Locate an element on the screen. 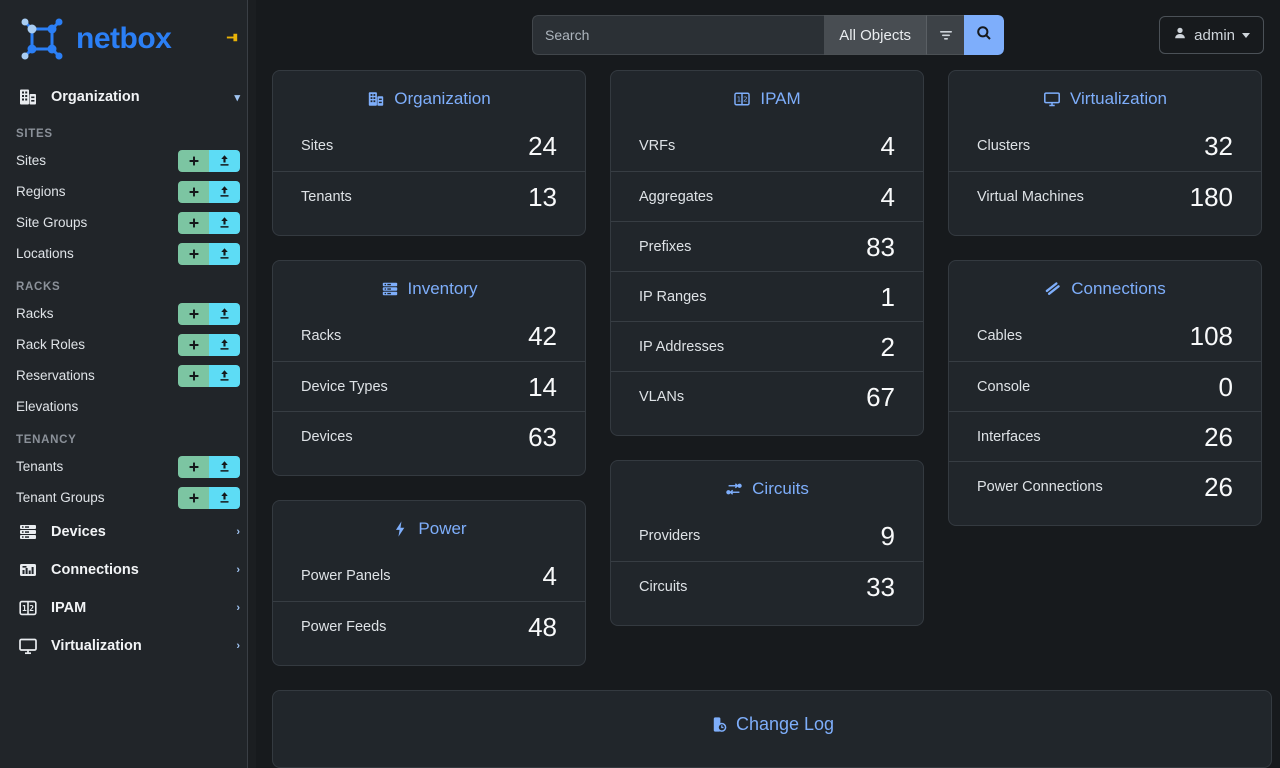 This screenshot has width=1280, height=768. sidebar-section-organization: Organization ▾ is located at coordinates (128, 97).